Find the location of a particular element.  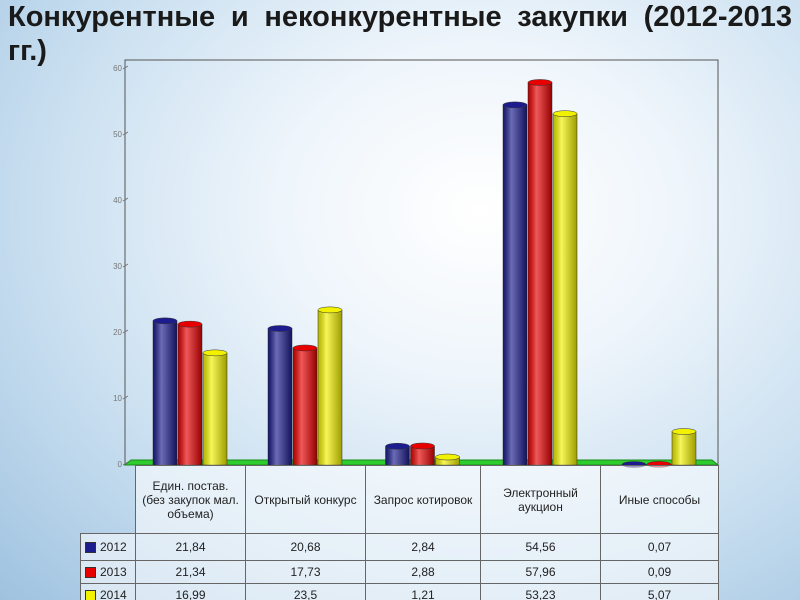

y-tick-label: 10 is located at coordinates (117, 398).